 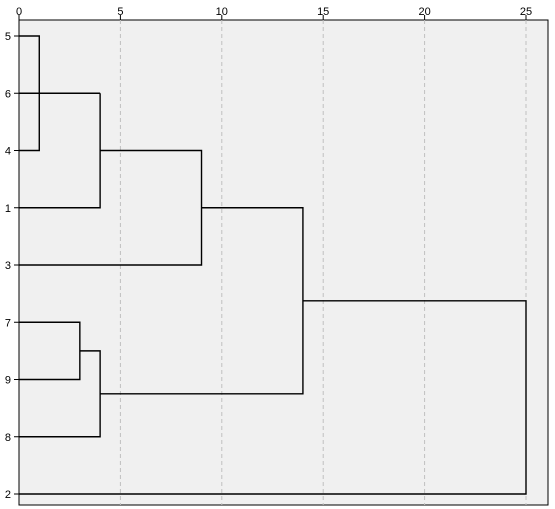 What do you see at coordinates (8, 209) in the screenshot?
I see `leaf-label: 1` at bounding box center [8, 209].